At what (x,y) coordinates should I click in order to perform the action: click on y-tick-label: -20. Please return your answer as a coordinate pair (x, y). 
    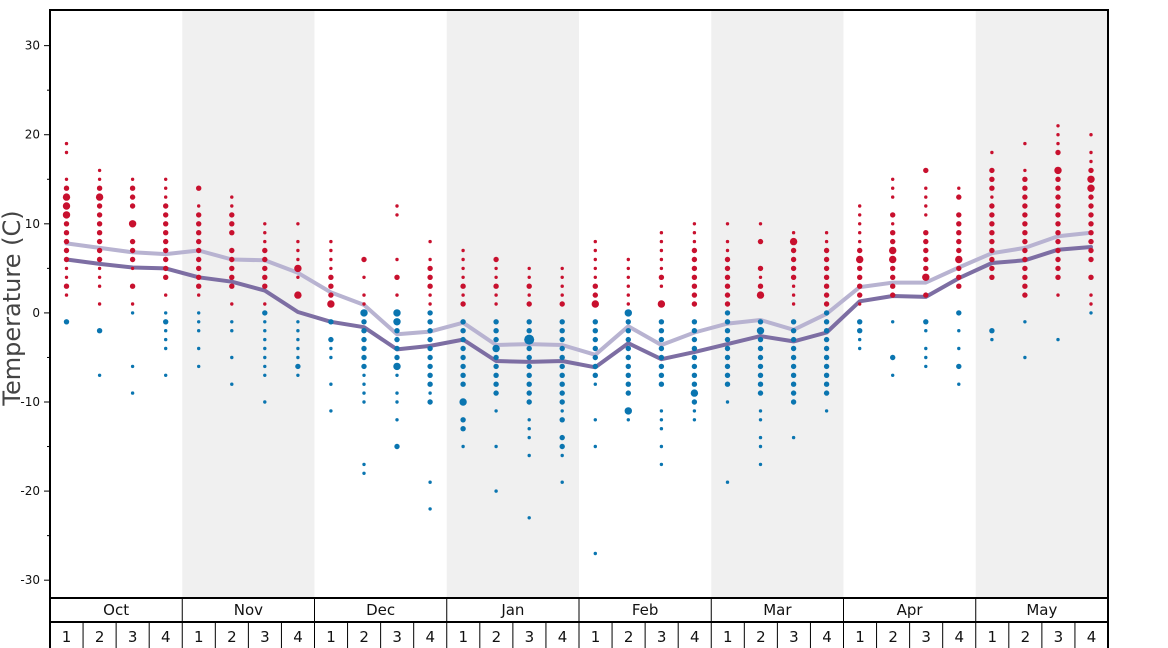
    Looking at the image, I should click on (30, 491).